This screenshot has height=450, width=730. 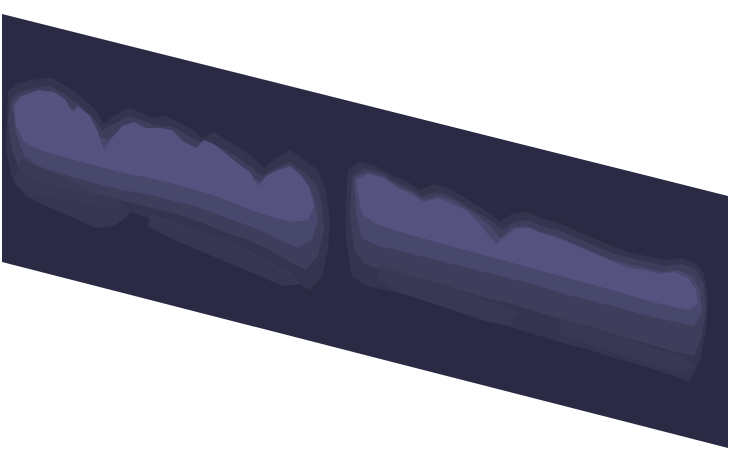 I want to click on right-blob-ridge, so click(x=449, y=295).